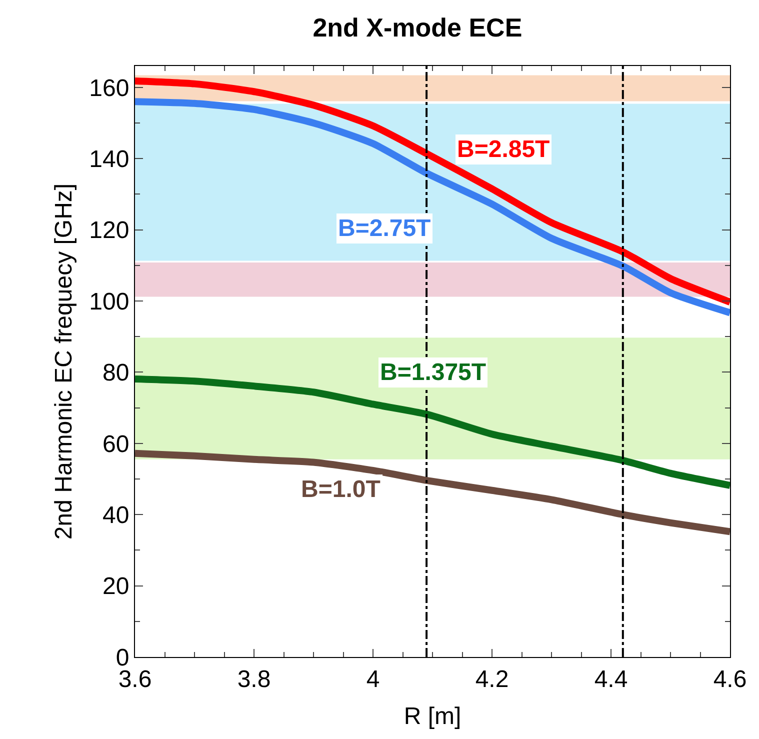 This screenshot has height=739, width=759. Describe the element at coordinates (254, 679) in the screenshot. I see `x-tick-label: 3.8` at that location.